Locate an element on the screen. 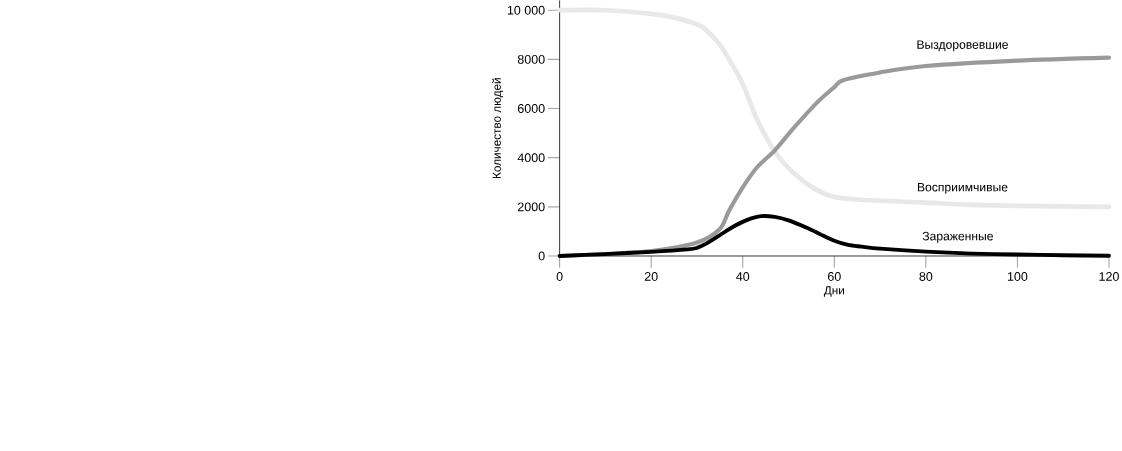 The width and height of the screenshot is (1122, 451). series-label: Зараженные is located at coordinates (957, 237).